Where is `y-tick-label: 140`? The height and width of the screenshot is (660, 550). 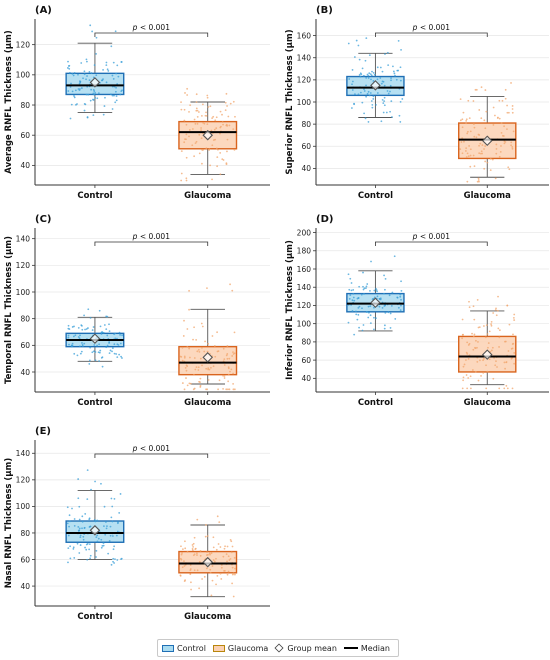 y-tick-label: 140 is located at coordinates (23, 238).